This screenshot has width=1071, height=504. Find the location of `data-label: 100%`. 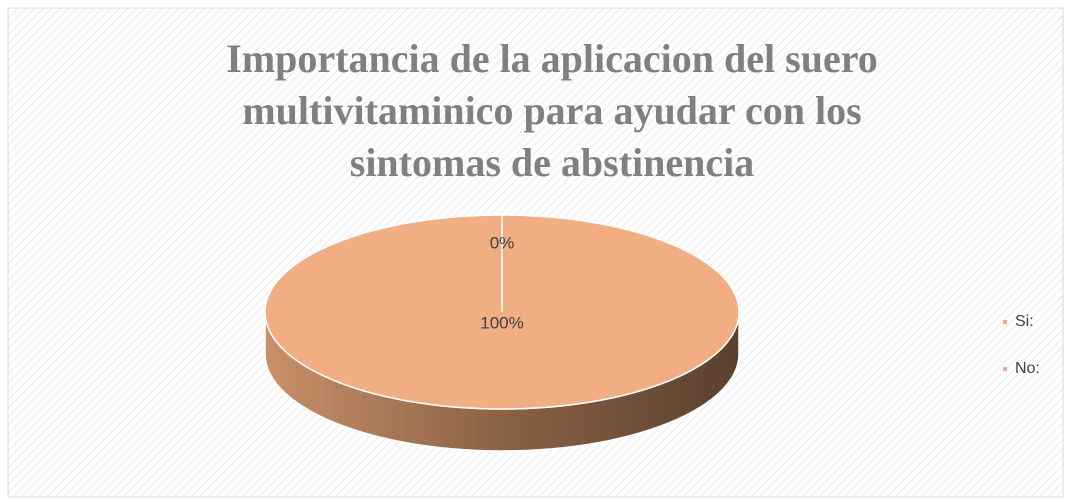

data-label: 100% is located at coordinates (501, 322).